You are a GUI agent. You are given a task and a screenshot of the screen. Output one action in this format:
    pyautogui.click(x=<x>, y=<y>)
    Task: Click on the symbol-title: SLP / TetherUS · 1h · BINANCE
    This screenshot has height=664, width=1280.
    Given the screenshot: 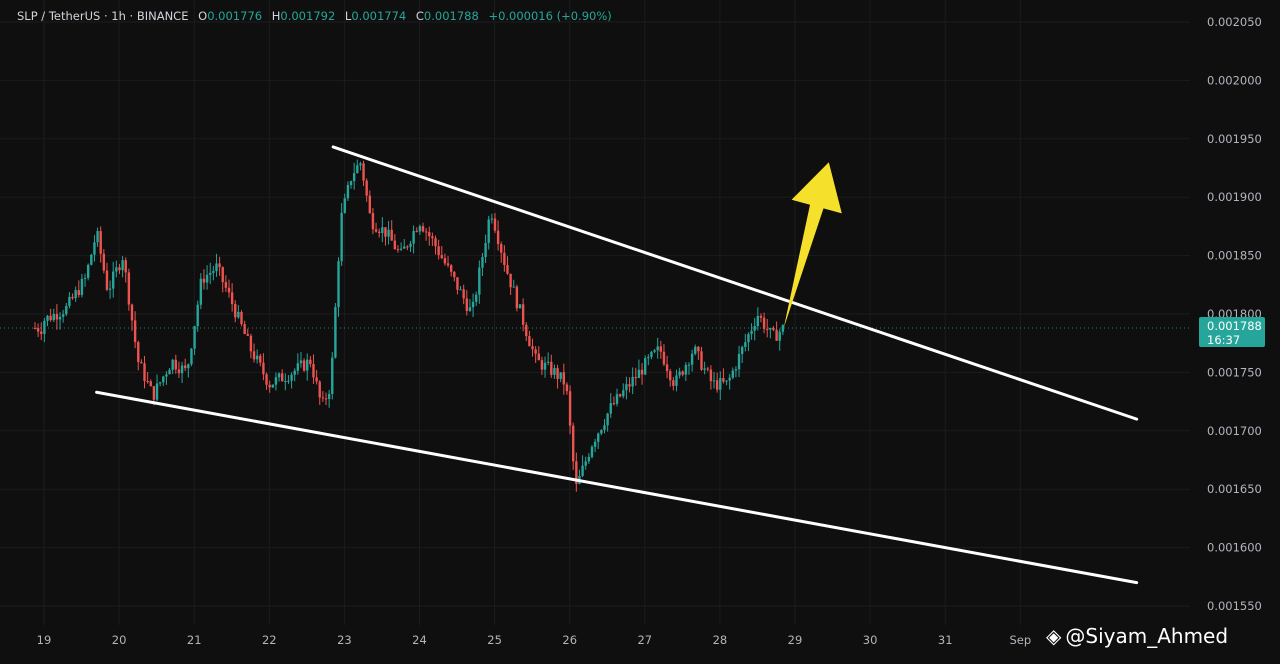 What is the action you would take?
    pyautogui.click(x=103, y=16)
    